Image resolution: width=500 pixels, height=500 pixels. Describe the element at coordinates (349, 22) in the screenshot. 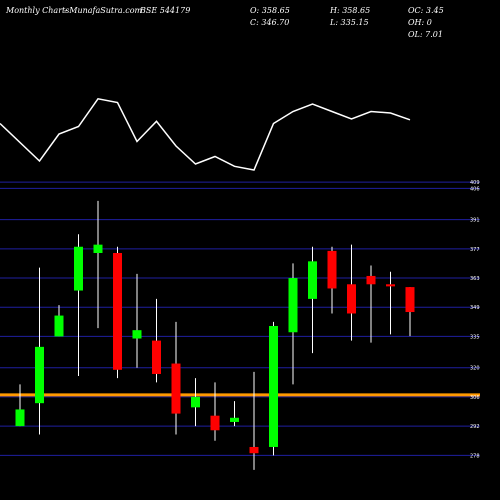

I see `low-value: L: 335.15` at that location.